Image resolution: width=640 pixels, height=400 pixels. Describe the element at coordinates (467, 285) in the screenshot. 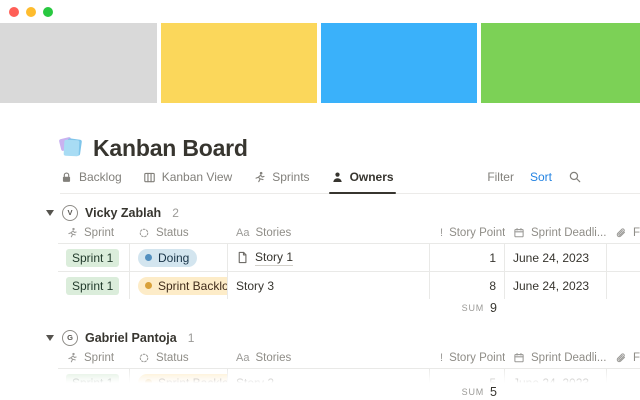

I see `story-points-cell: 8` at that location.